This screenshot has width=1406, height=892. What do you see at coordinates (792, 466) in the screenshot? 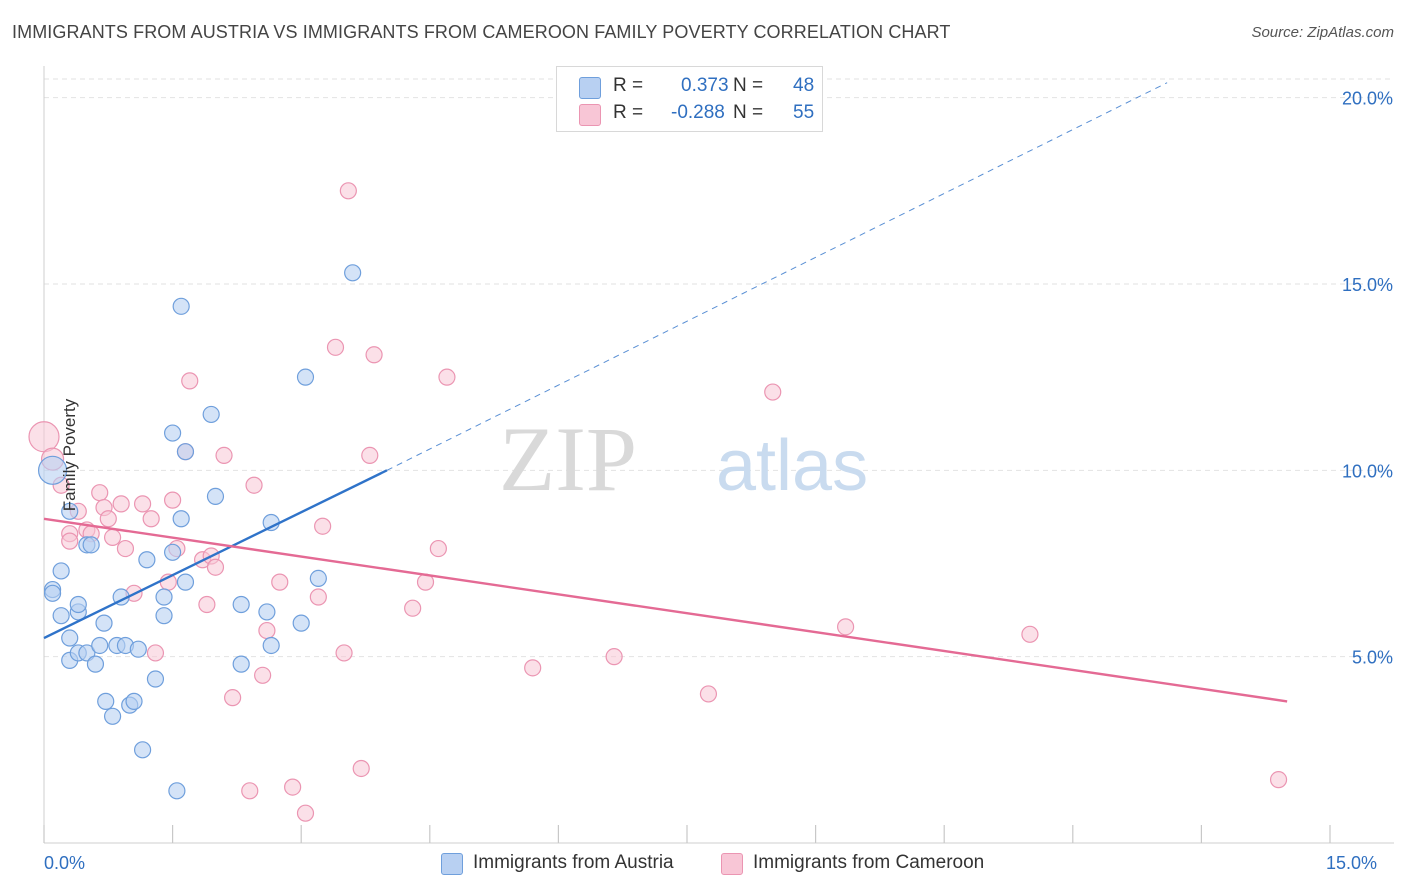
I see `watermark-atlas: atlas` at bounding box center [792, 466].